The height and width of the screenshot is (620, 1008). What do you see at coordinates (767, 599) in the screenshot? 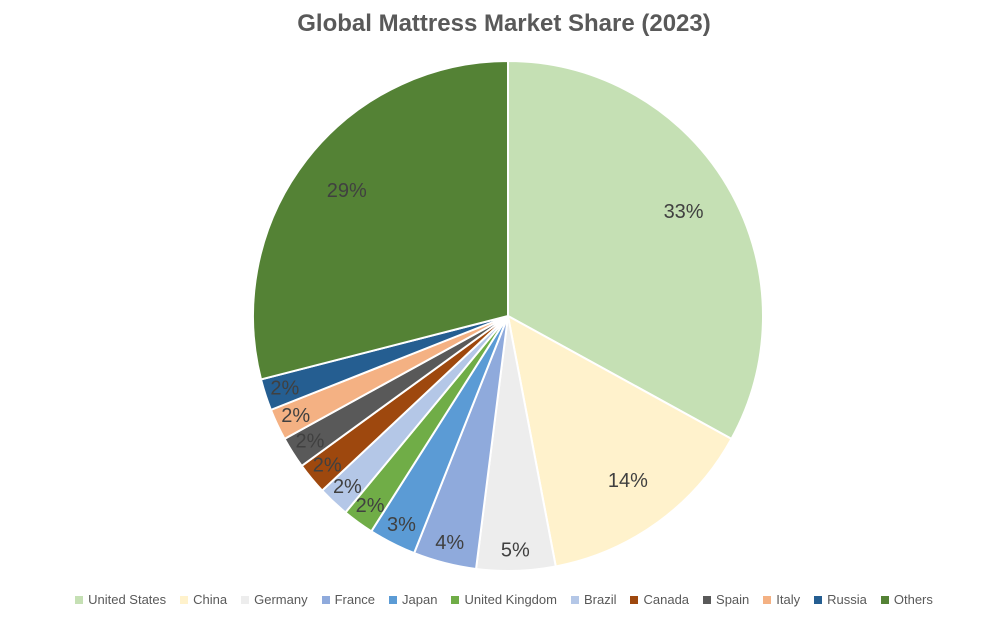
I see `legend-swatch-italy` at bounding box center [767, 599].